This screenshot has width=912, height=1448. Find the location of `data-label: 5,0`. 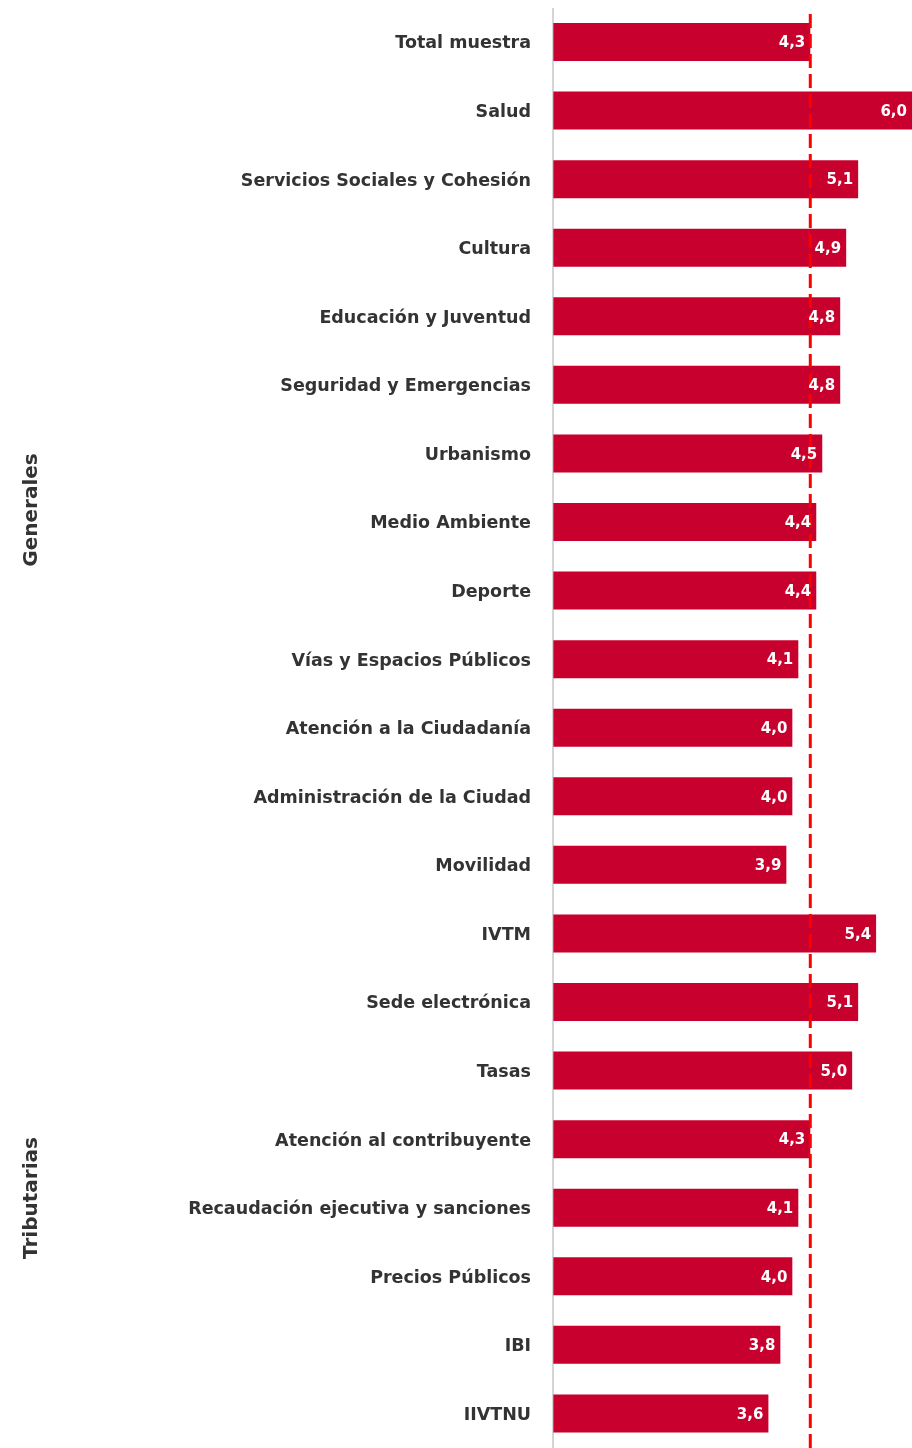

data-label: 5,0 is located at coordinates (834, 1070).